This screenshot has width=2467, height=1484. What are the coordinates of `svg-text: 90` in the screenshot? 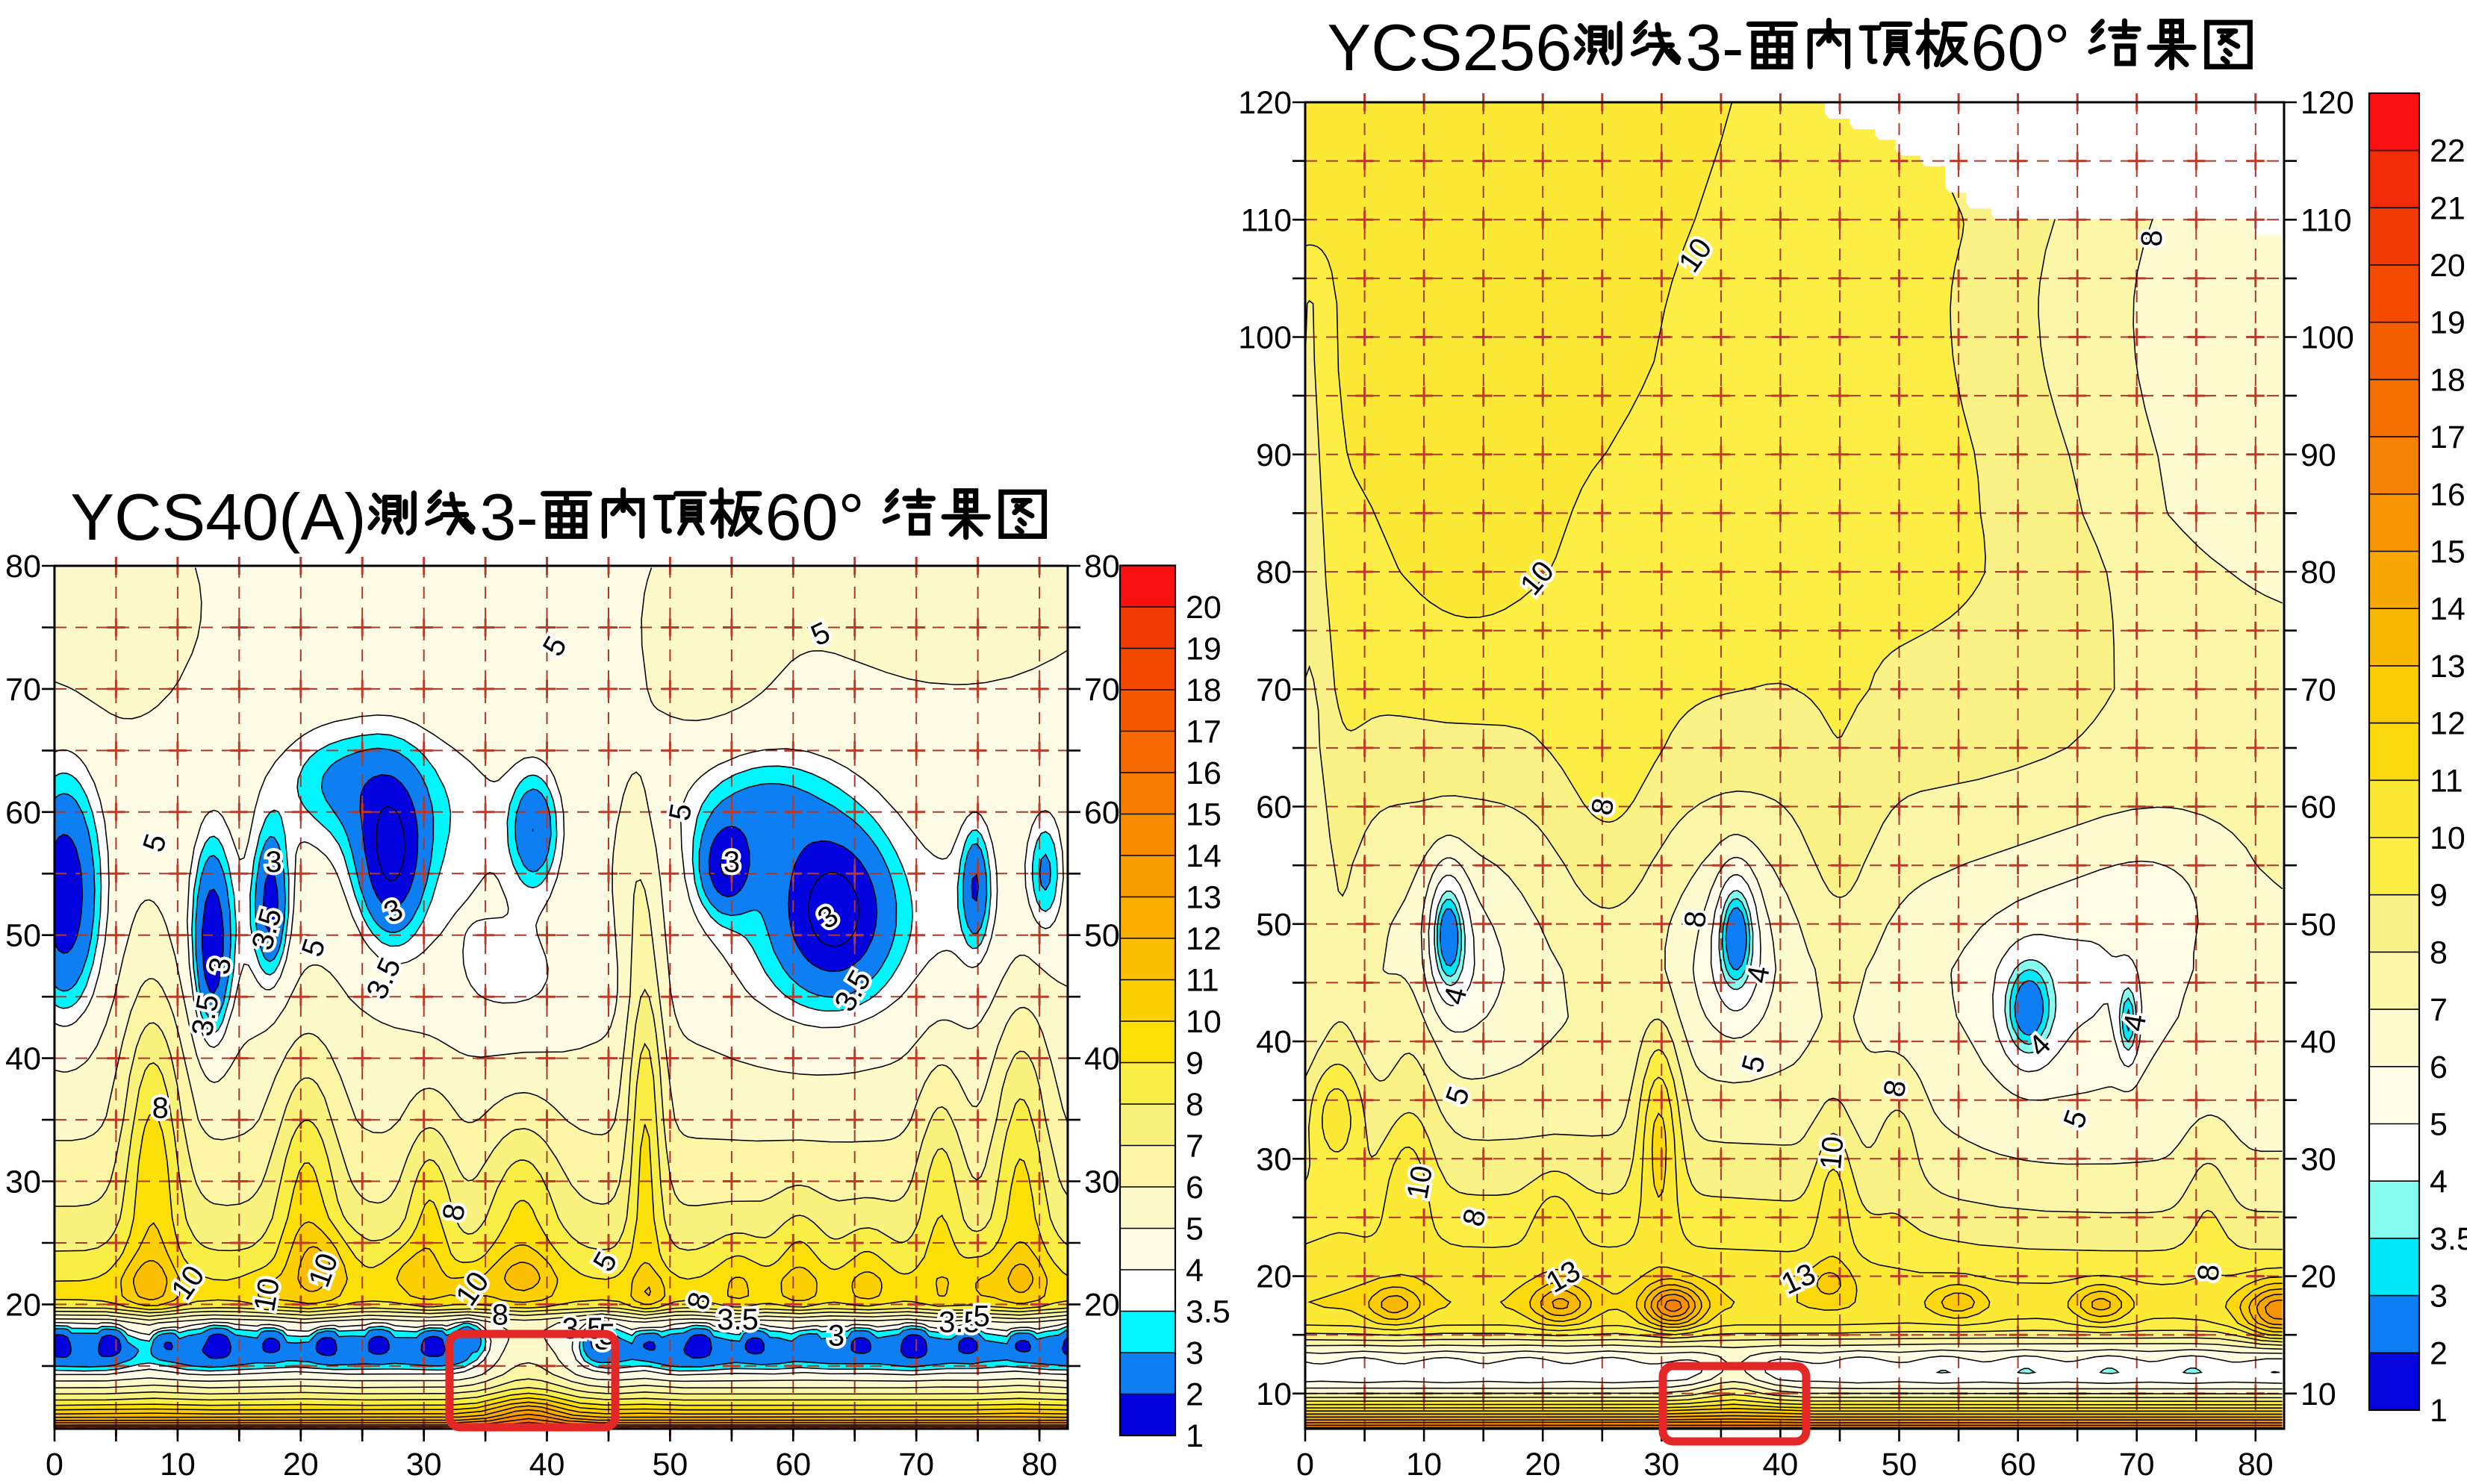 It's located at (1274, 455).